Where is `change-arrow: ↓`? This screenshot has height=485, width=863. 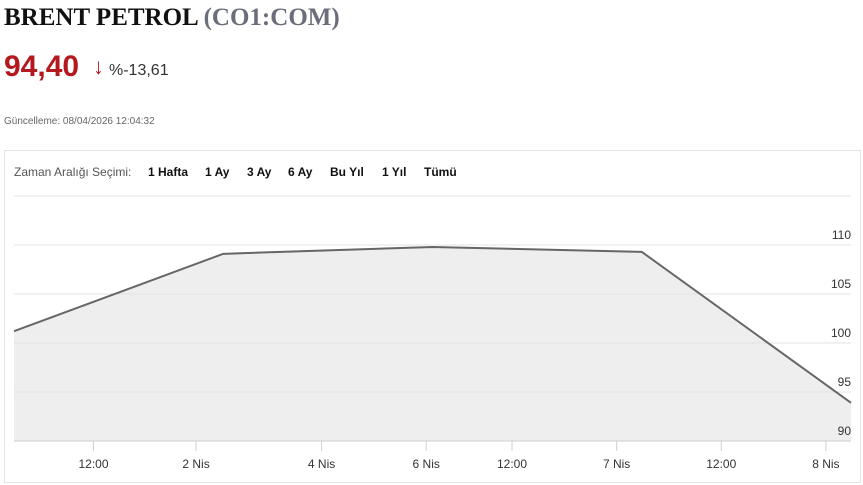
change-arrow: ↓ is located at coordinates (98, 66).